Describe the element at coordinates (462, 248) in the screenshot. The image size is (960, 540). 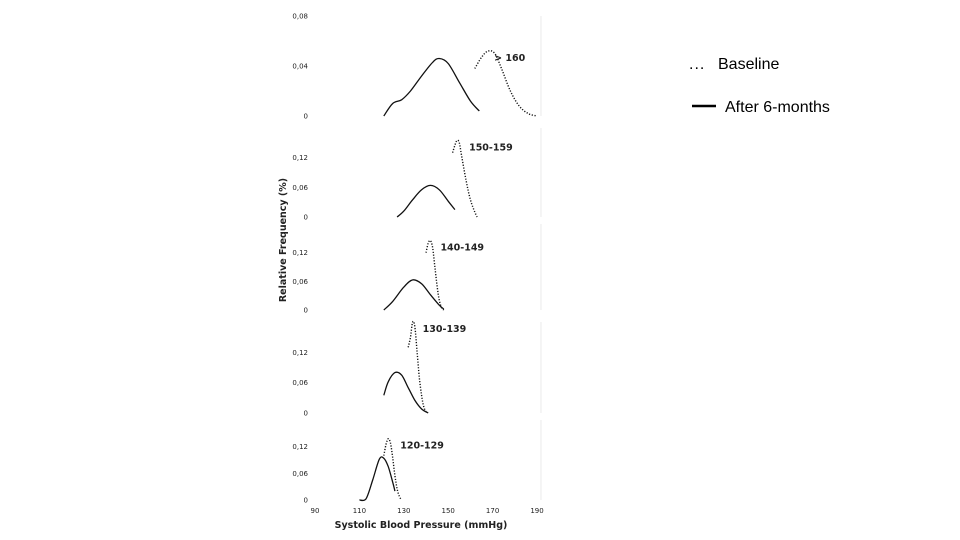
I see `panel-label: 140-149` at that location.